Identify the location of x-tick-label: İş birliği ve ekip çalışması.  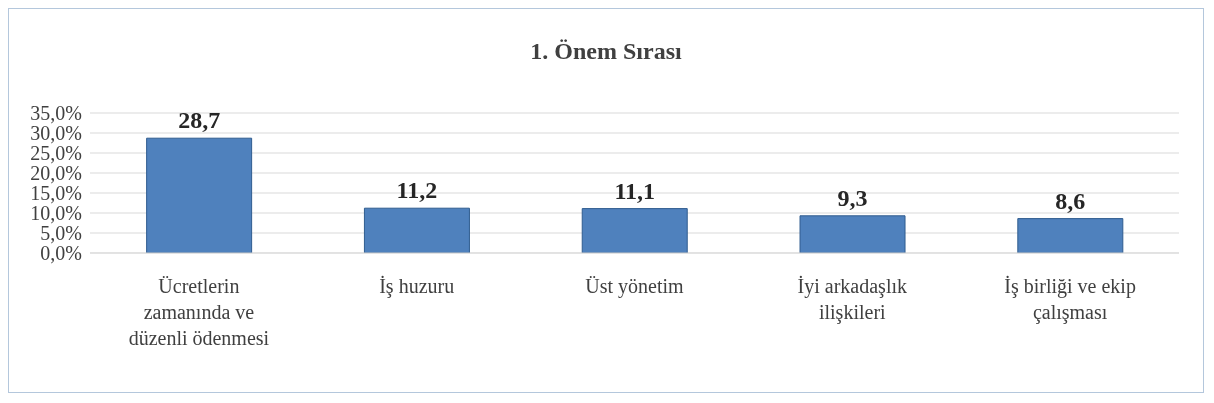
(1070, 299).